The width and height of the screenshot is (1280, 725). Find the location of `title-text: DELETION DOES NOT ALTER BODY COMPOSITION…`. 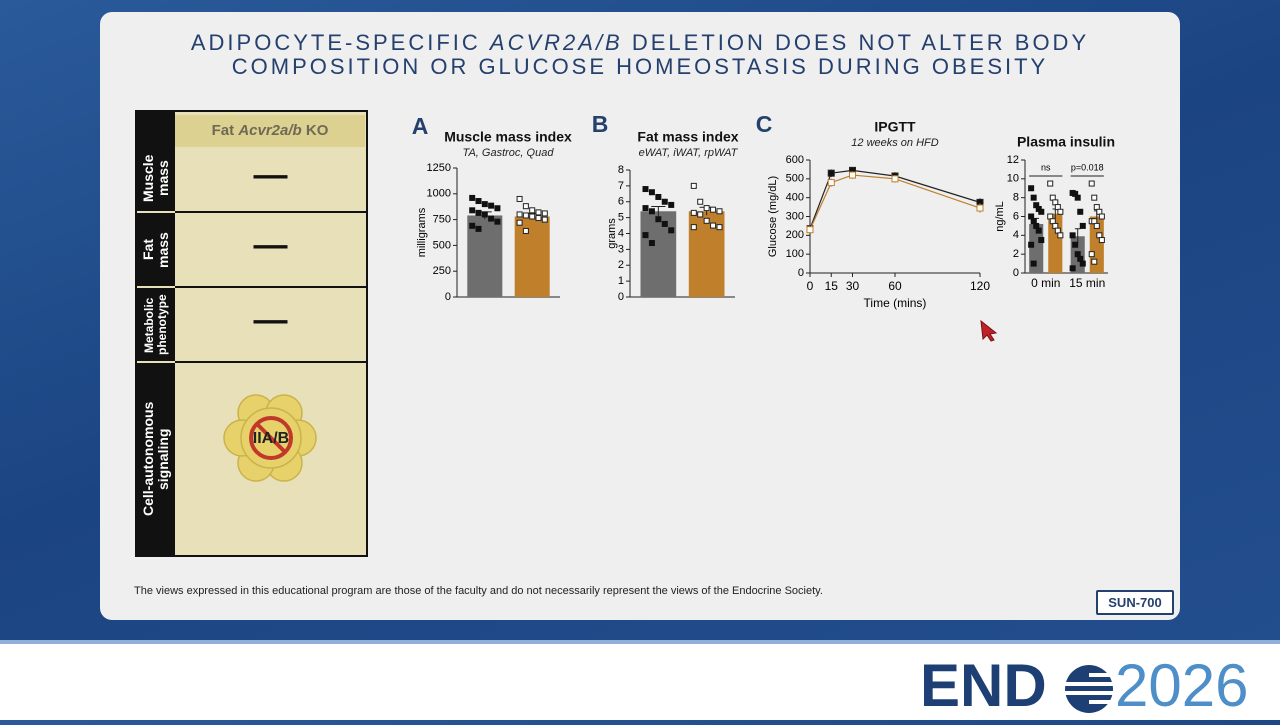

title-text: DELETION DOES NOT ALTER BODY COMPOSITION… is located at coordinates (660, 54).